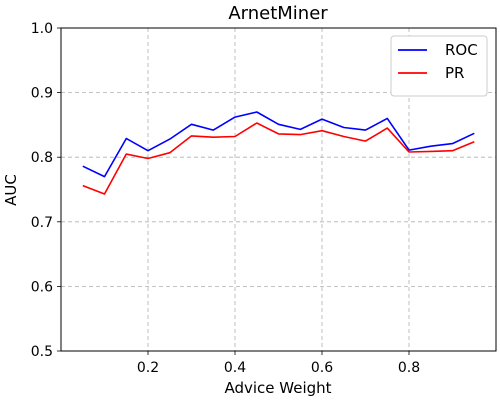 The width and height of the screenshot is (500, 400). What do you see at coordinates (42, 287) in the screenshot?
I see `y-tick-label: 0.6` at bounding box center [42, 287].